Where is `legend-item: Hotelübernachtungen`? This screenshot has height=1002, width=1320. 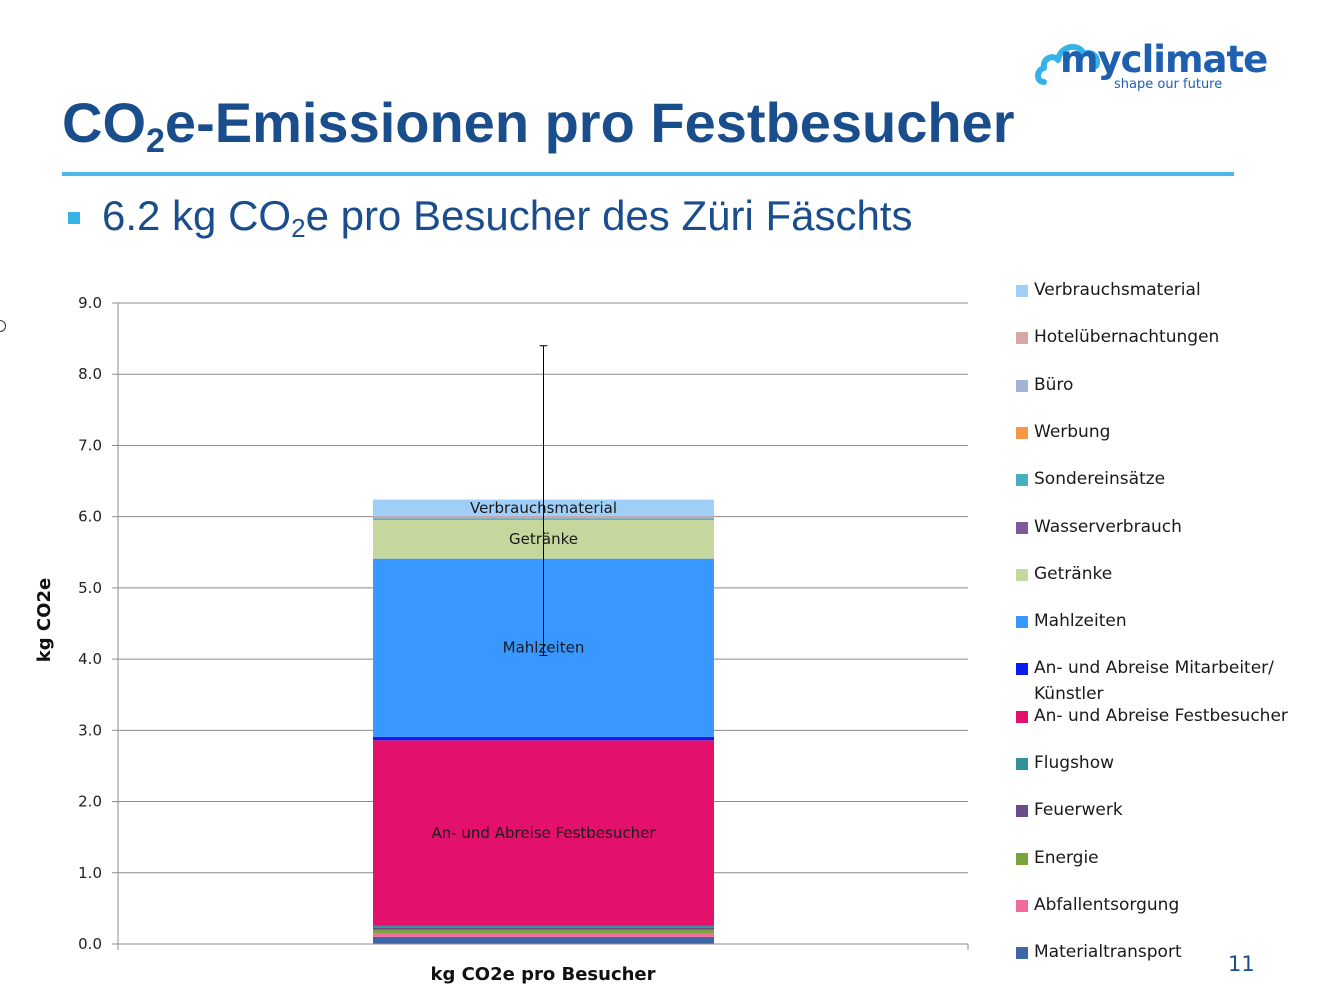
legend-item: Hotelübernachtungen is located at coordinates (1160, 338).